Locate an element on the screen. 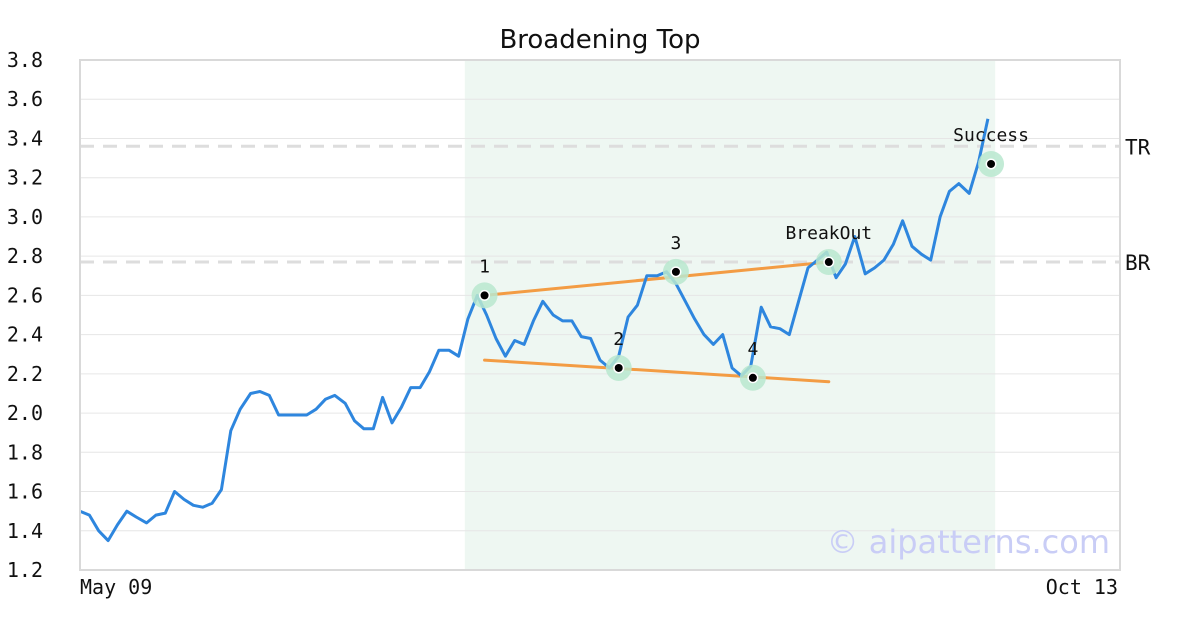 This screenshot has height=630, width=1200. y-tick-label: 3.6 is located at coordinates (25, 99).